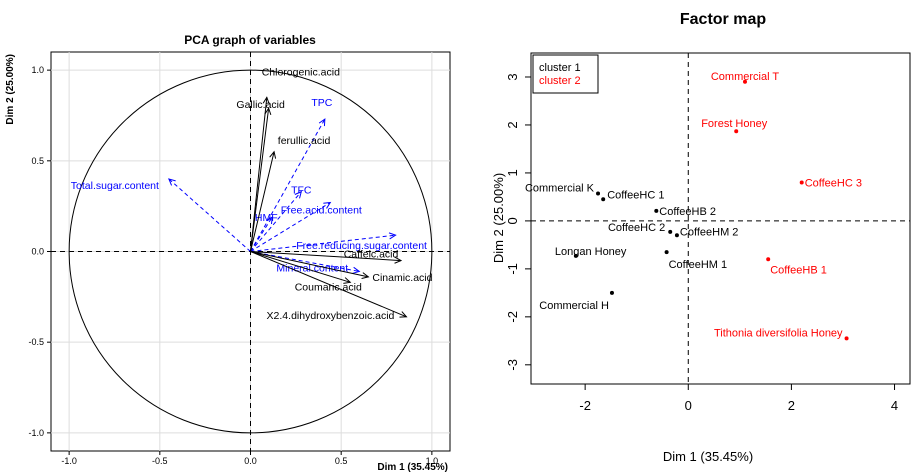 This screenshot has height=475, width=911. Describe the element at coordinates (791, 405) in the screenshot. I see `factor-x-tick-label: 2` at that location.